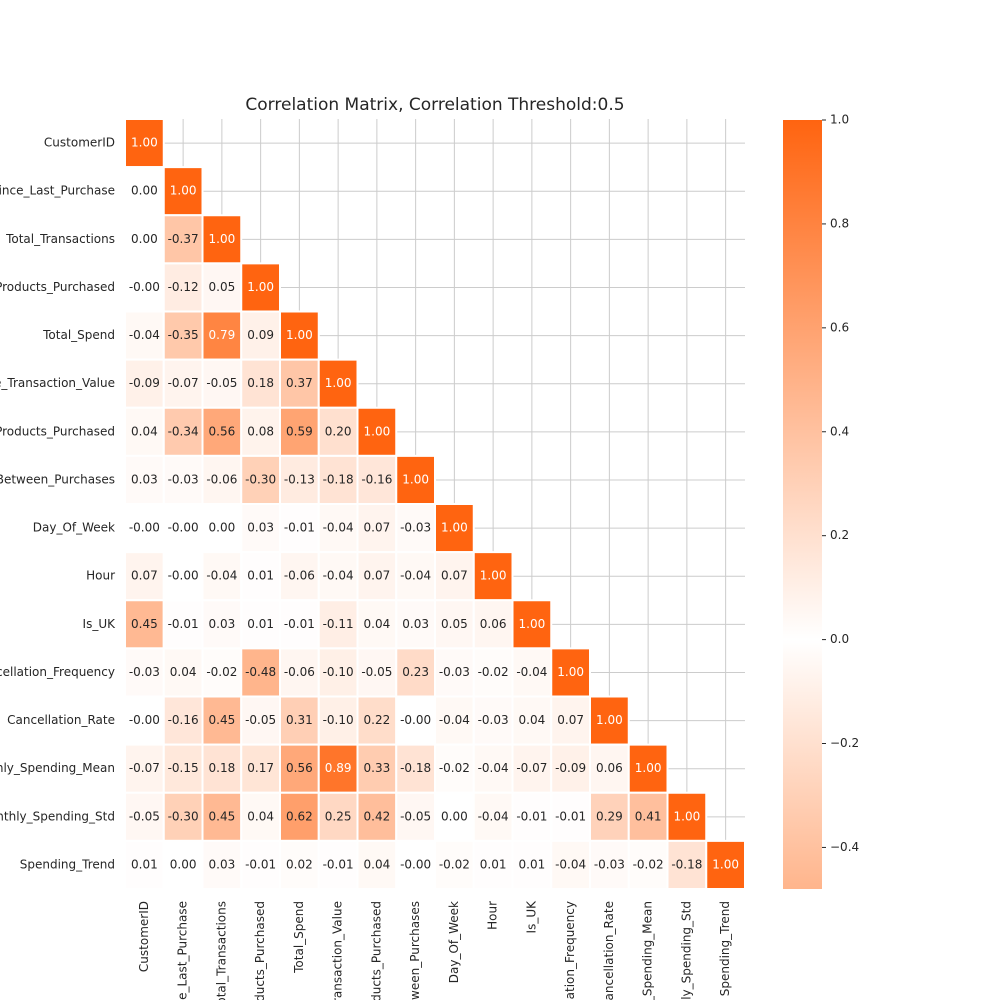 The image size is (1000, 1000). What do you see at coordinates (338, 431) in the screenshot?
I see `cell-label: 0.20` at bounding box center [338, 431].